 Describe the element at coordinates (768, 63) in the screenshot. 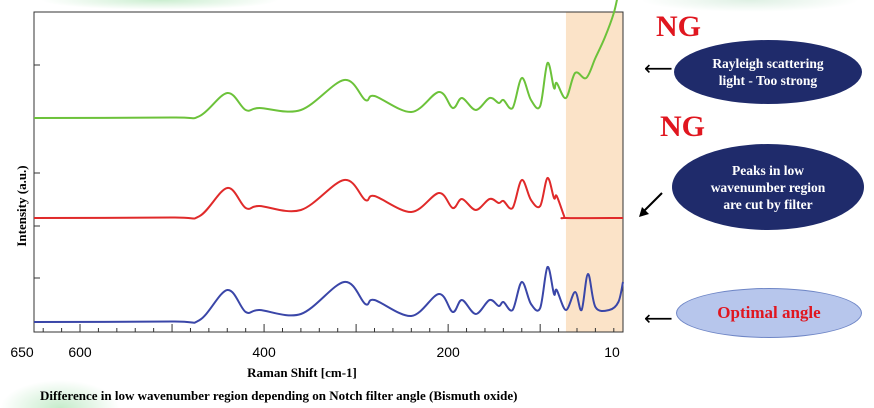

I see `rayleigh-note-line-1: Rayleigh scattering` at that location.